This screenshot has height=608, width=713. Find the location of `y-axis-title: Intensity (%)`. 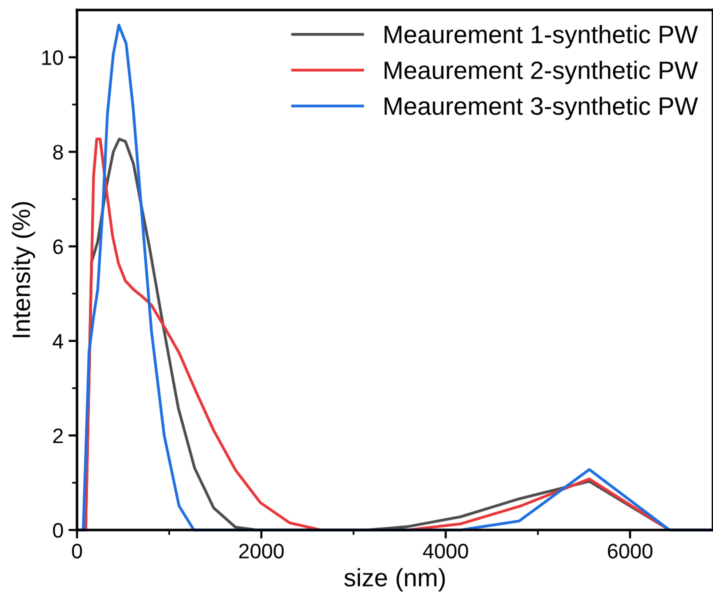

y-axis-title: Intensity (%) is located at coordinates (24, 270).